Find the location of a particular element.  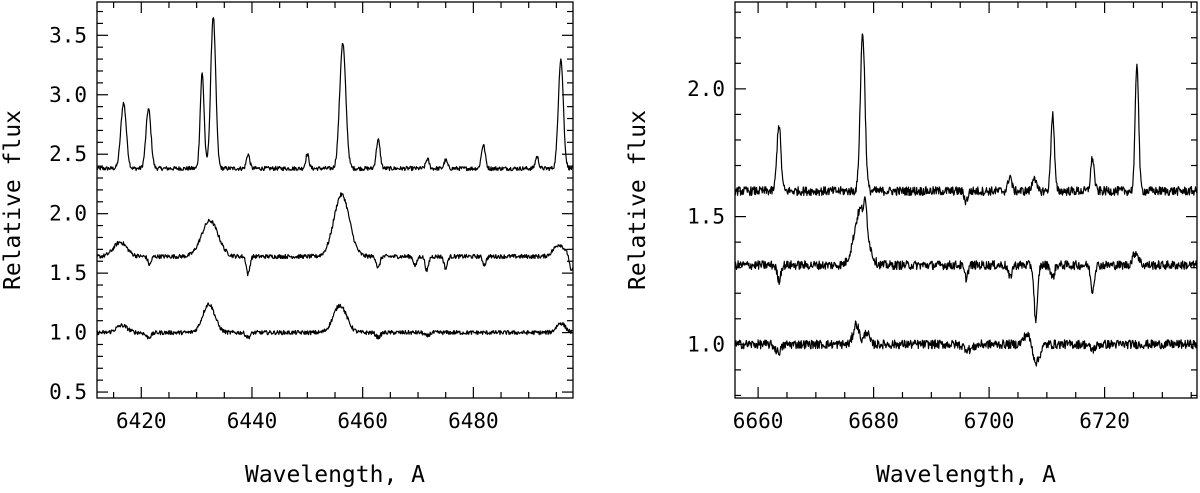

y-tick-label: 0.5 is located at coordinates (68, 392).